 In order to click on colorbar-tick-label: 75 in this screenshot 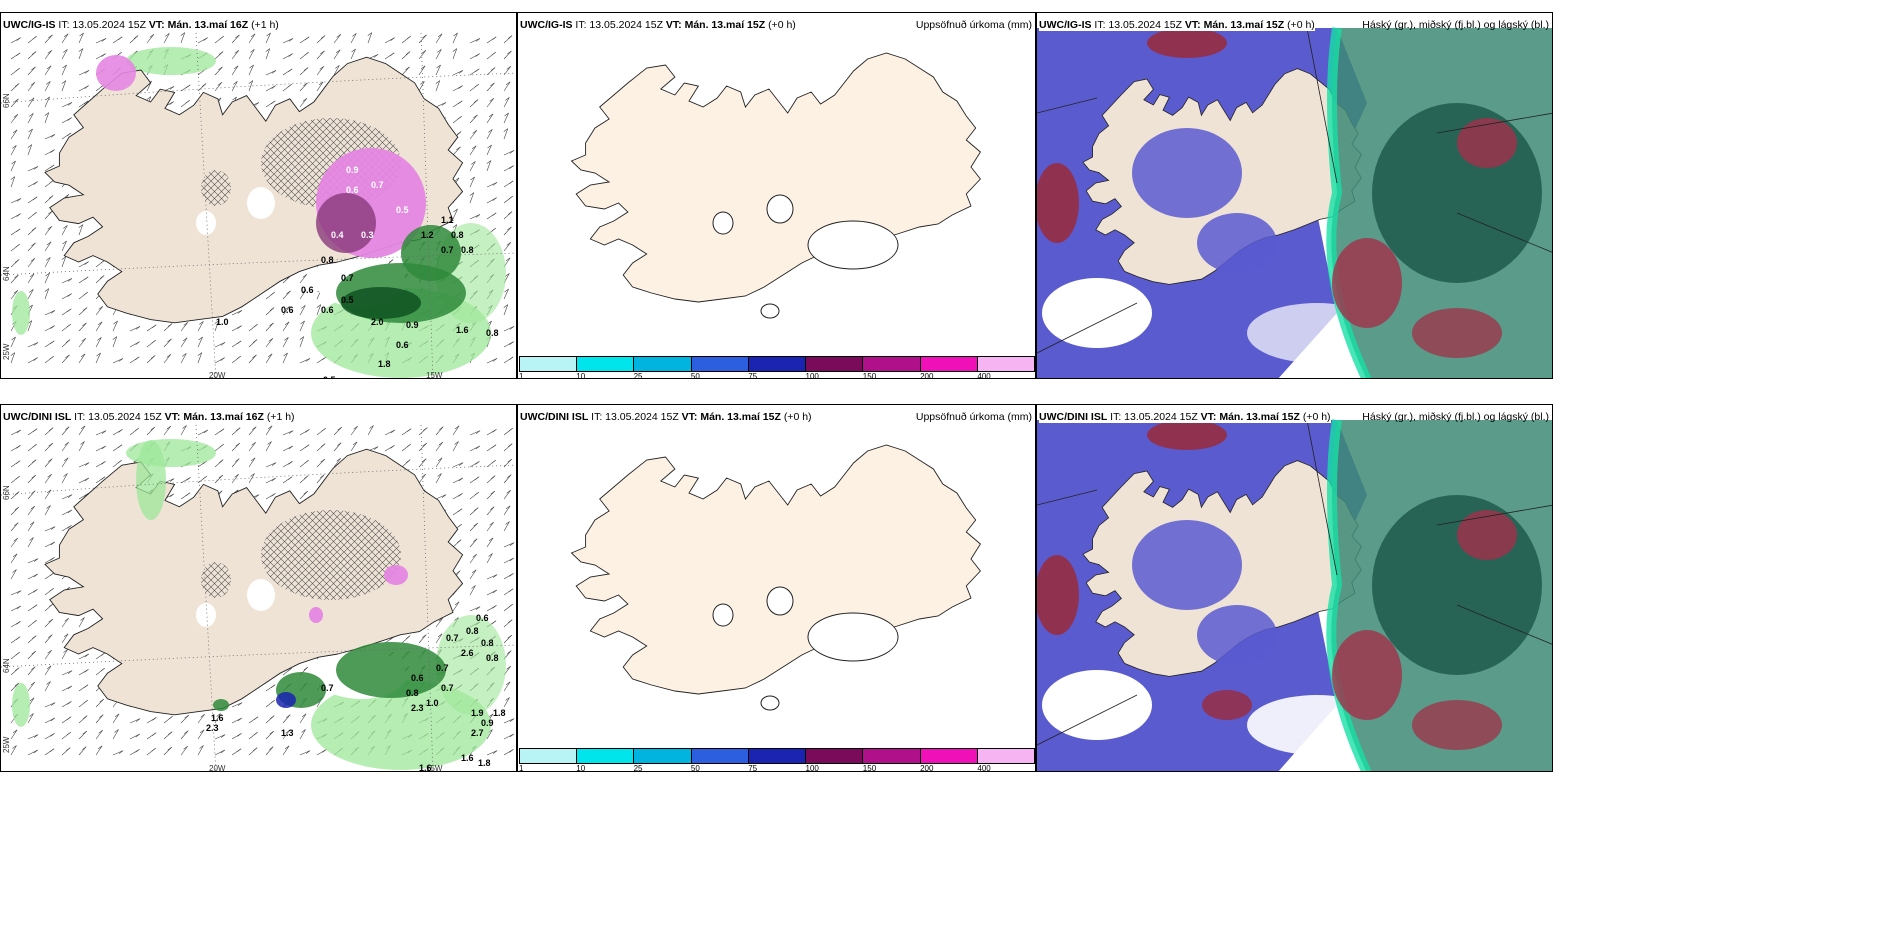, I will do `click(753, 375)`.